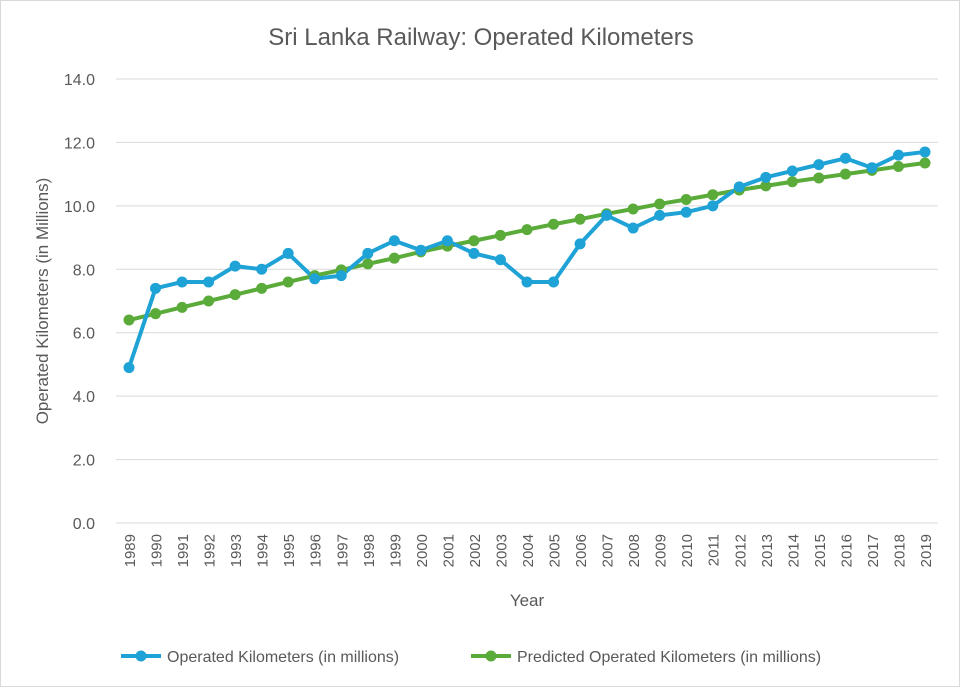 This screenshot has width=960, height=691. Describe the element at coordinates (926, 550) in the screenshot. I see `x-tick-label: 2019` at that location.